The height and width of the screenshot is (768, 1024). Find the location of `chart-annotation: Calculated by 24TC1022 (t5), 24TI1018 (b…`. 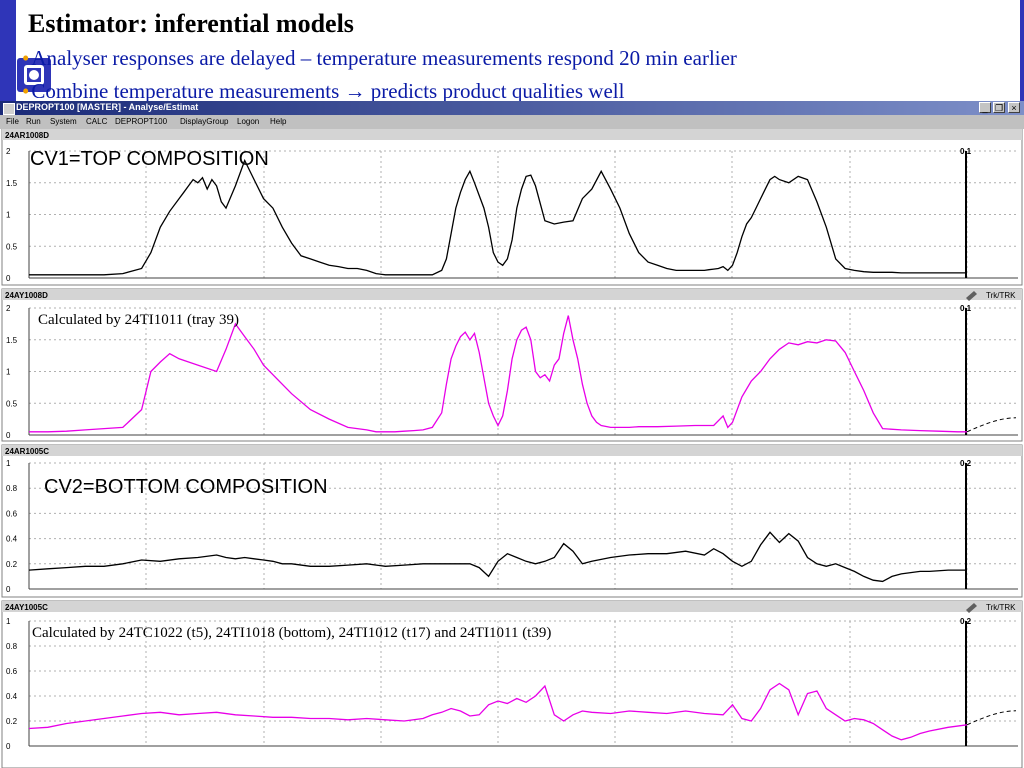

chart-annotation: Calculated by 24TC1022 (t5), 24TI1018 (b… is located at coordinates (291, 633).